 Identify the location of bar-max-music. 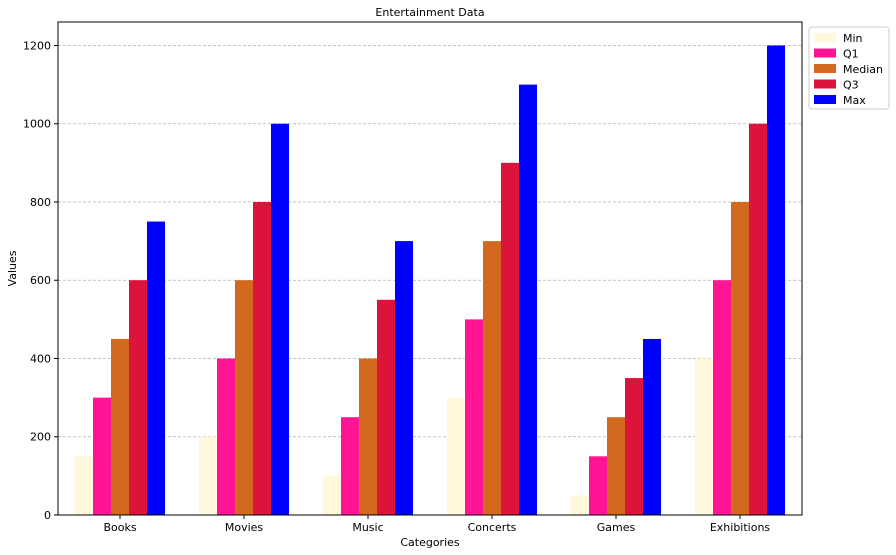
(404, 378).